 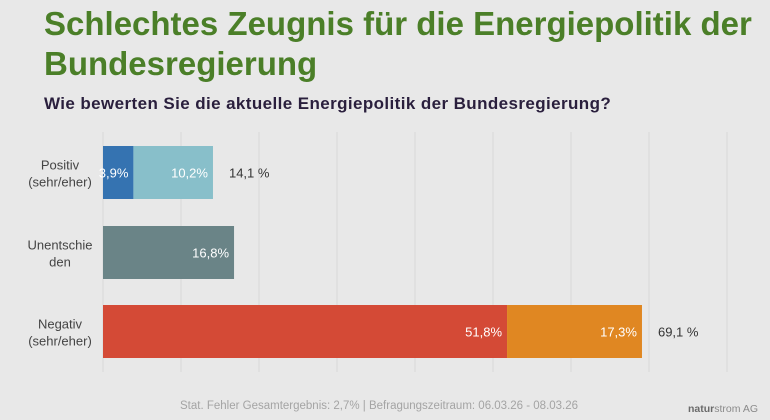 What do you see at coordinates (114, 173) in the screenshot?
I see `data-label: 3,9%` at bounding box center [114, 173].